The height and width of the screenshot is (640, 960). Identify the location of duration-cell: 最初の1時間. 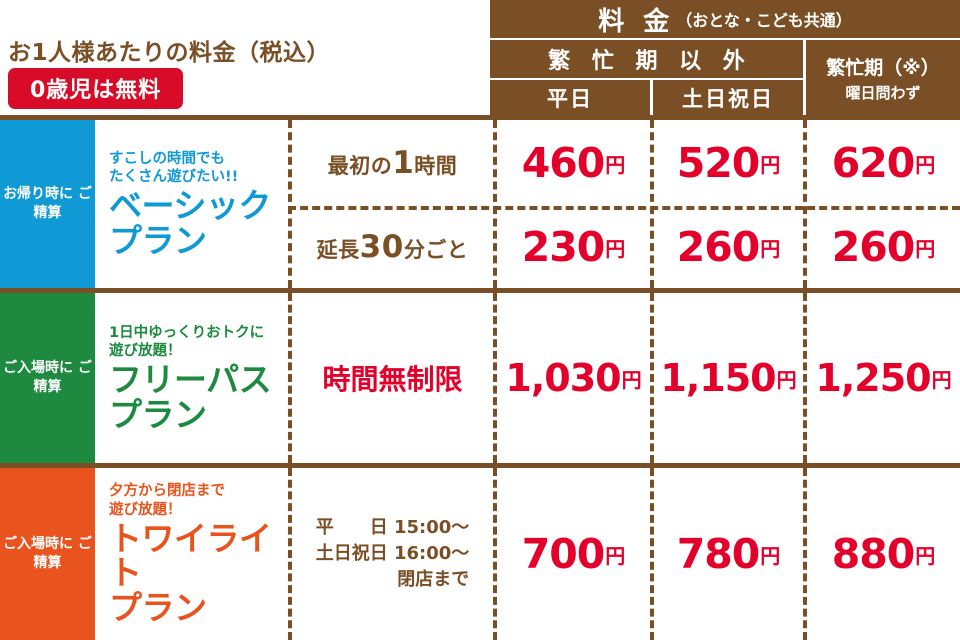
(392, 163).